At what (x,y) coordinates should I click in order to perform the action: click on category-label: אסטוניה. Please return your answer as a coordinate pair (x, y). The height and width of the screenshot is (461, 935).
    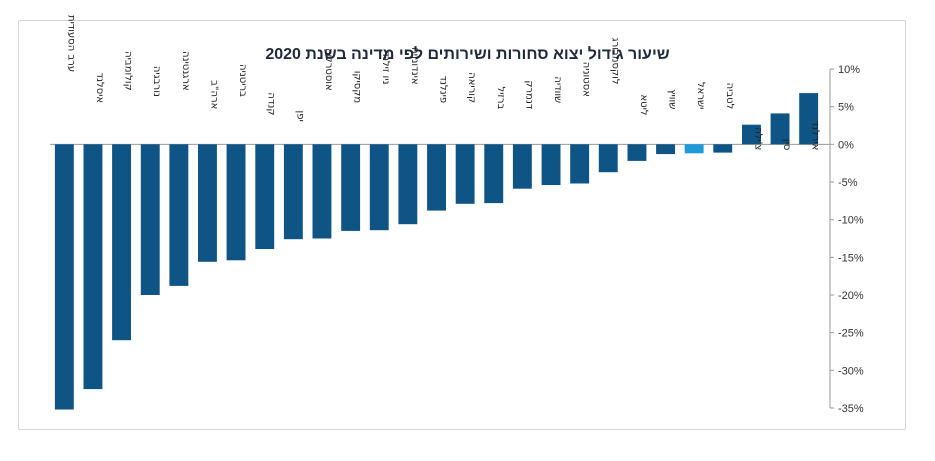
    Looking at the image, I should click on (586, 79).